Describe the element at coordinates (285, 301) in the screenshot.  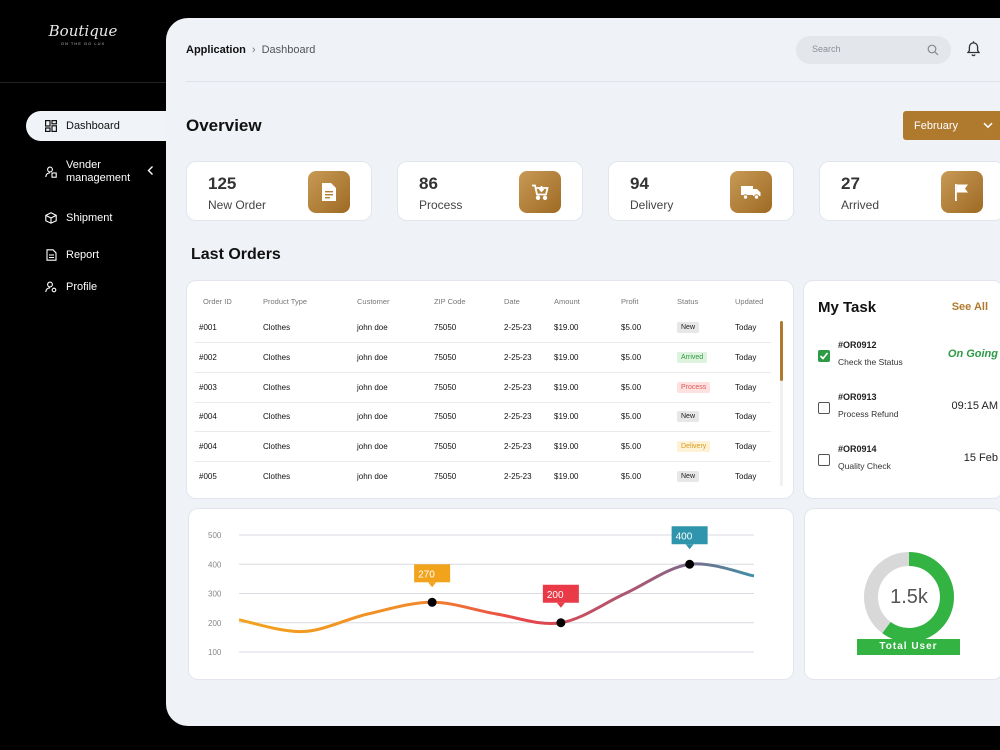
I see `column-header: Product Type` at that location.